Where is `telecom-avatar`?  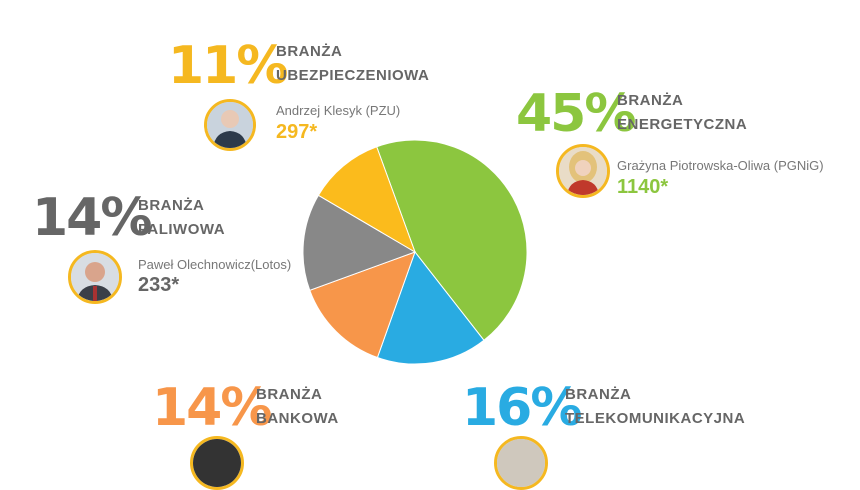 telecom-avatar is located at coordinates (521, 463).